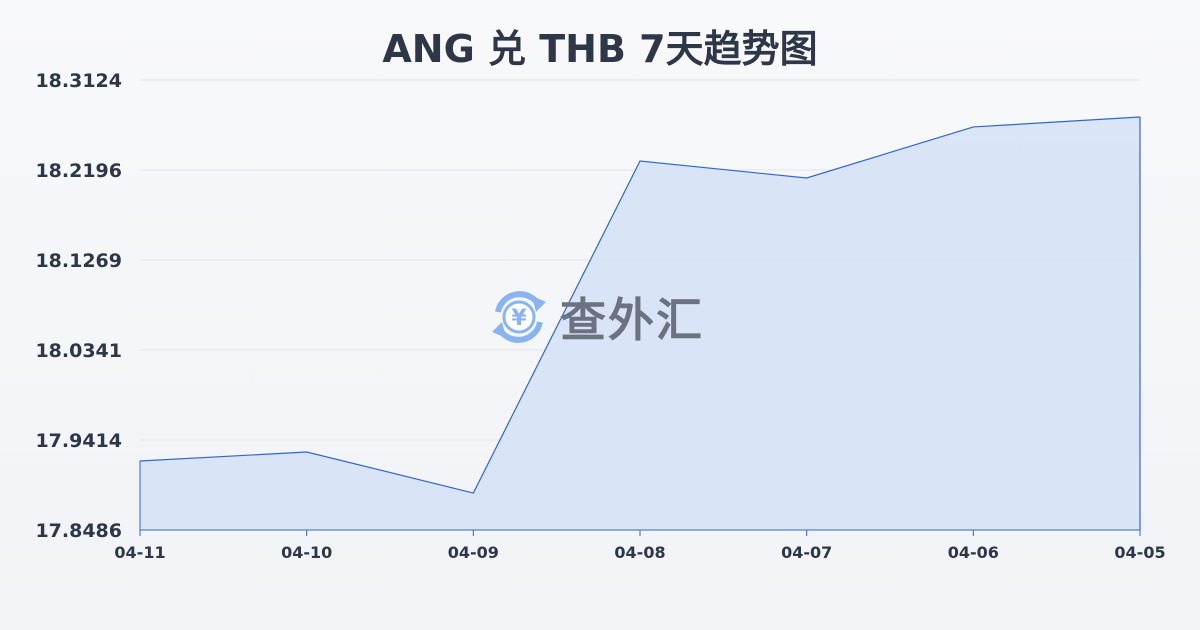 Image resolution: width=1200 pixels, height=630 pixels. What do you see at coordinates (306, 552) in the screenshot?
I see `x-tick-label: 04-10` at bounding box center [306, 552].